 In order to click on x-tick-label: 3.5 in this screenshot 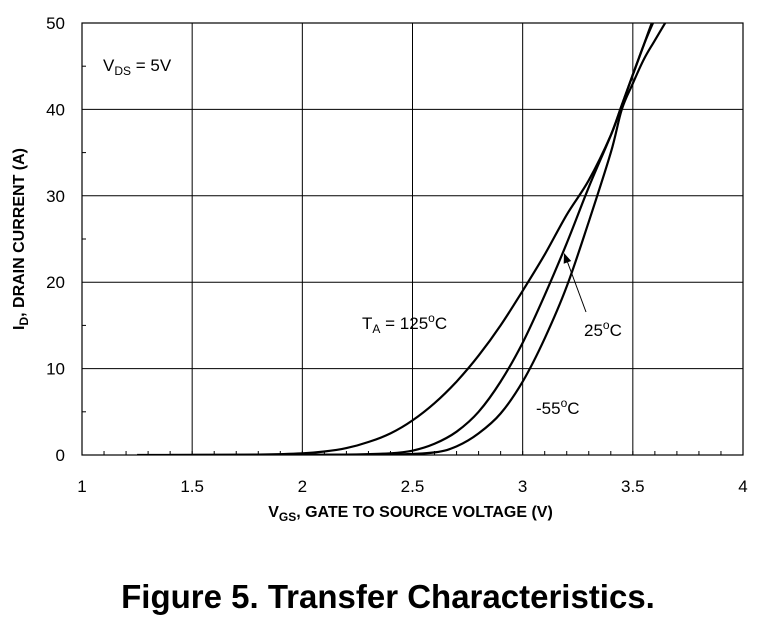, I will do `click(633, 486)`.